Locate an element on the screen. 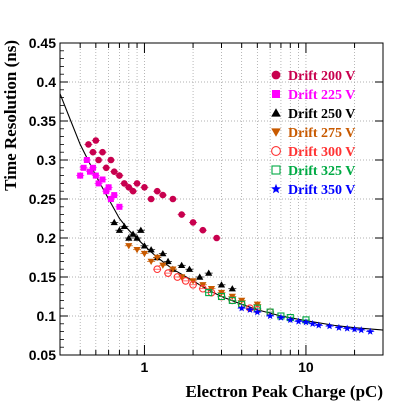 Image resolution: width=407 pixels, height=407 pixels. y-tick-label: 0.35 is located at coordinates (42, 121).